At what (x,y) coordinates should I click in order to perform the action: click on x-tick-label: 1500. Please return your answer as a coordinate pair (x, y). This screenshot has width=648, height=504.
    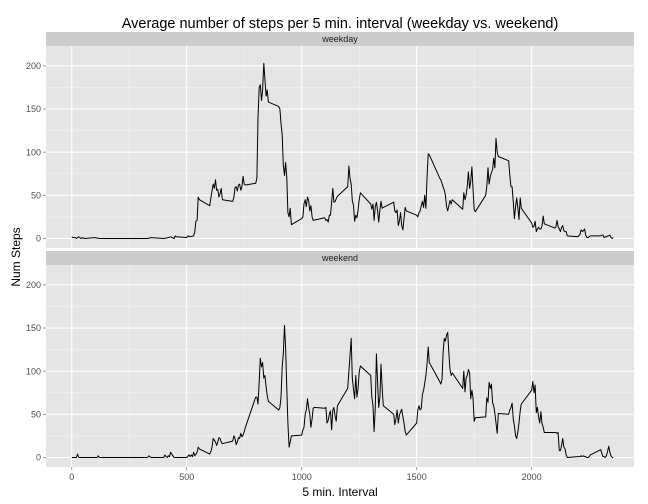
    Looking at the image, I should click on (417, 477).